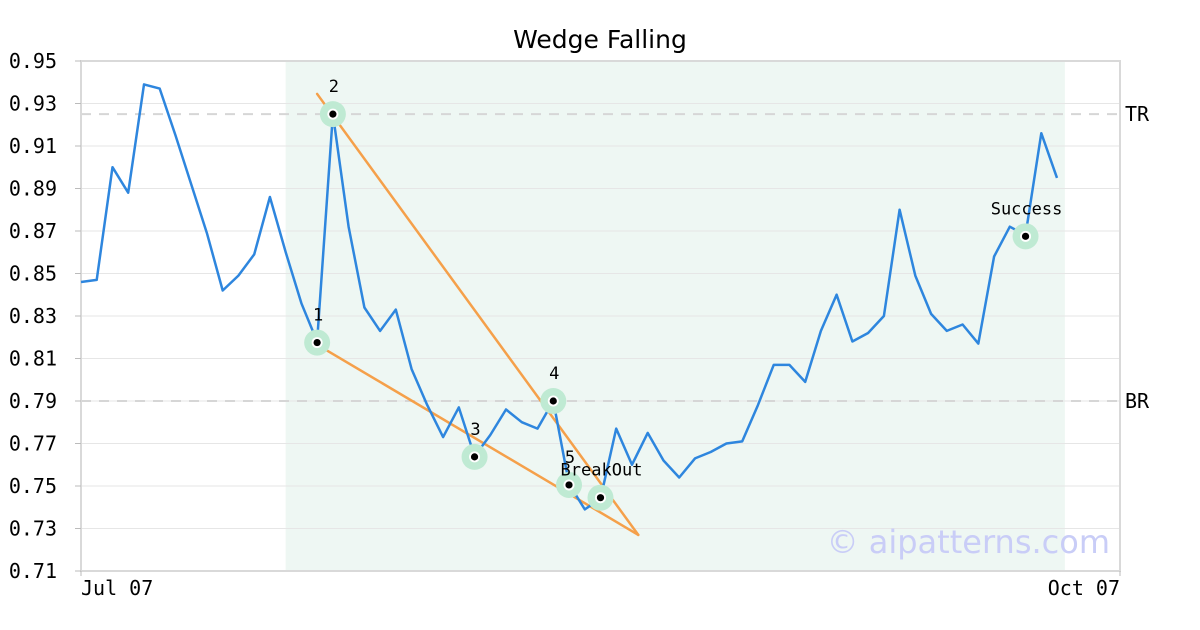 Image resolution: width=1200 pixels, height=630 pixels. Describe the element at coordinates (33, 189) in the screenshot. I see `y-tick-label: 0.89` at that location.